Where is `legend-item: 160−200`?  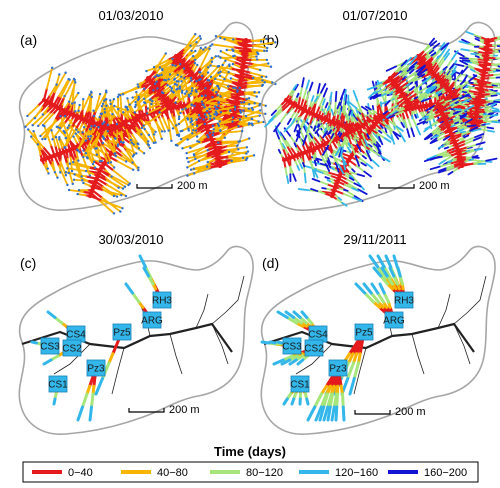
legend-item: 160−200 is located at coordinates (427, 473).